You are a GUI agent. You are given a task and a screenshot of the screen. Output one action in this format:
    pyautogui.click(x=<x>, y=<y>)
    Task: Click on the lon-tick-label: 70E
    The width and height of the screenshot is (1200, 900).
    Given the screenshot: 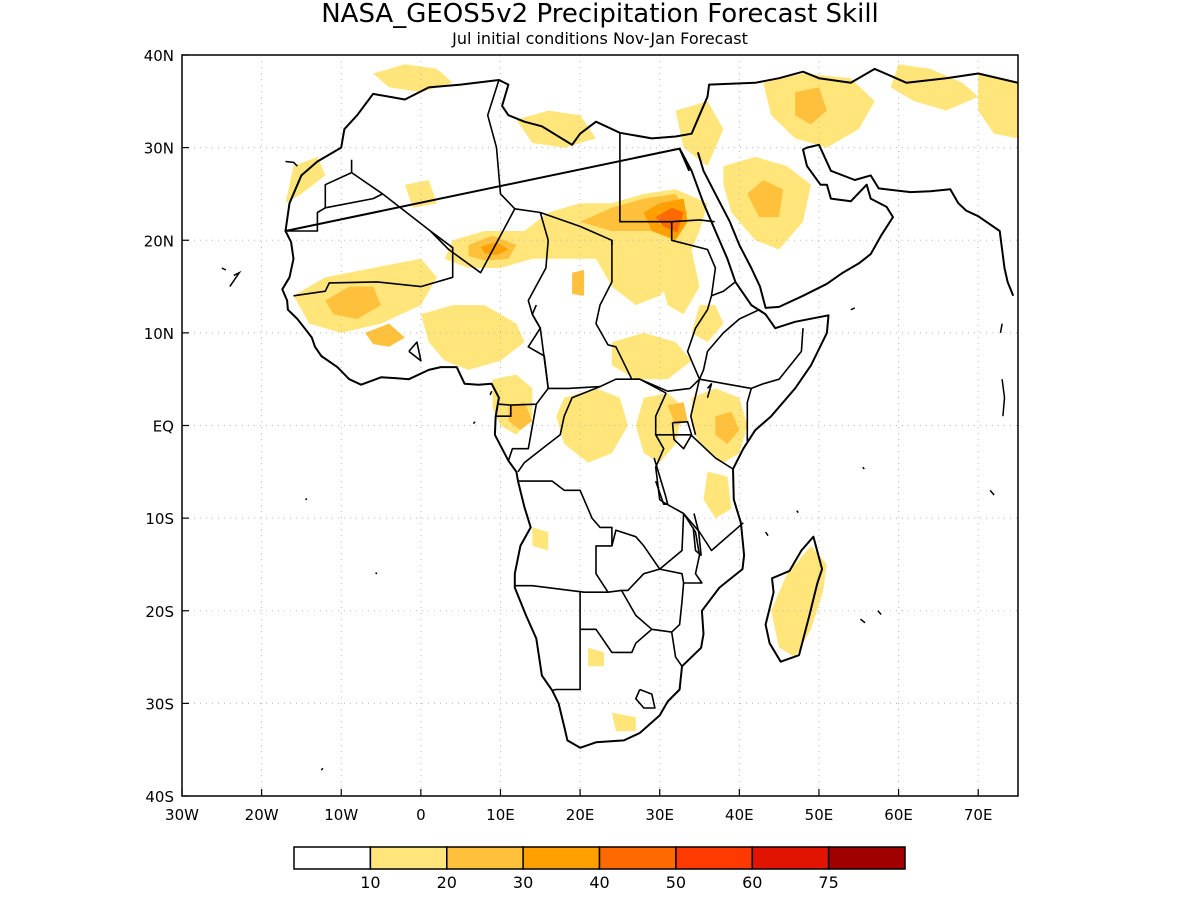 What is the action you would take?
    pyautogui.click(x=978, y=815)
    